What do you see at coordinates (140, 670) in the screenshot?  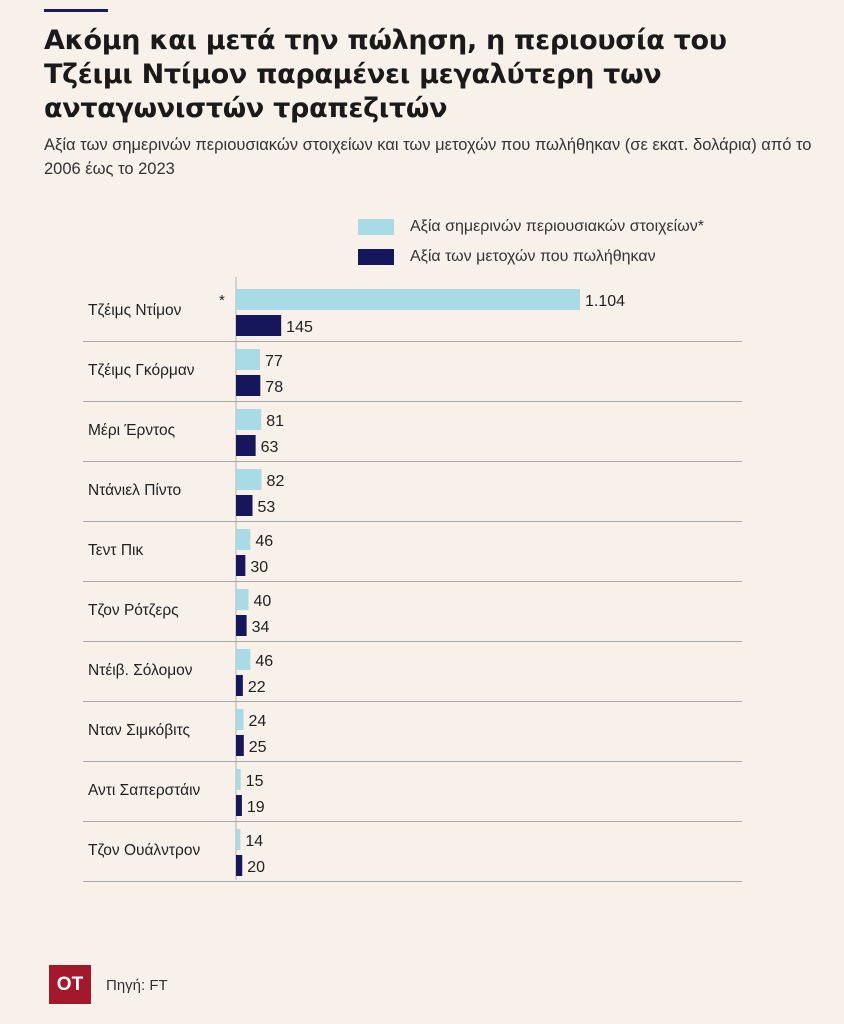 I see `category-label: Ντέιβ. Σόλομον` at bounding box center [140, 670].